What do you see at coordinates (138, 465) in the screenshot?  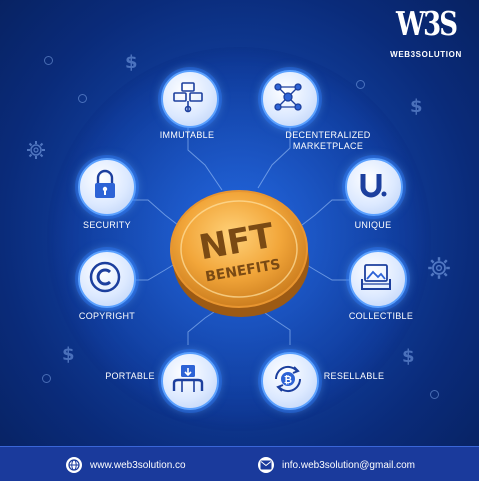 I see `website-text: www.web3solution.co` at bounding box center [138, 465].